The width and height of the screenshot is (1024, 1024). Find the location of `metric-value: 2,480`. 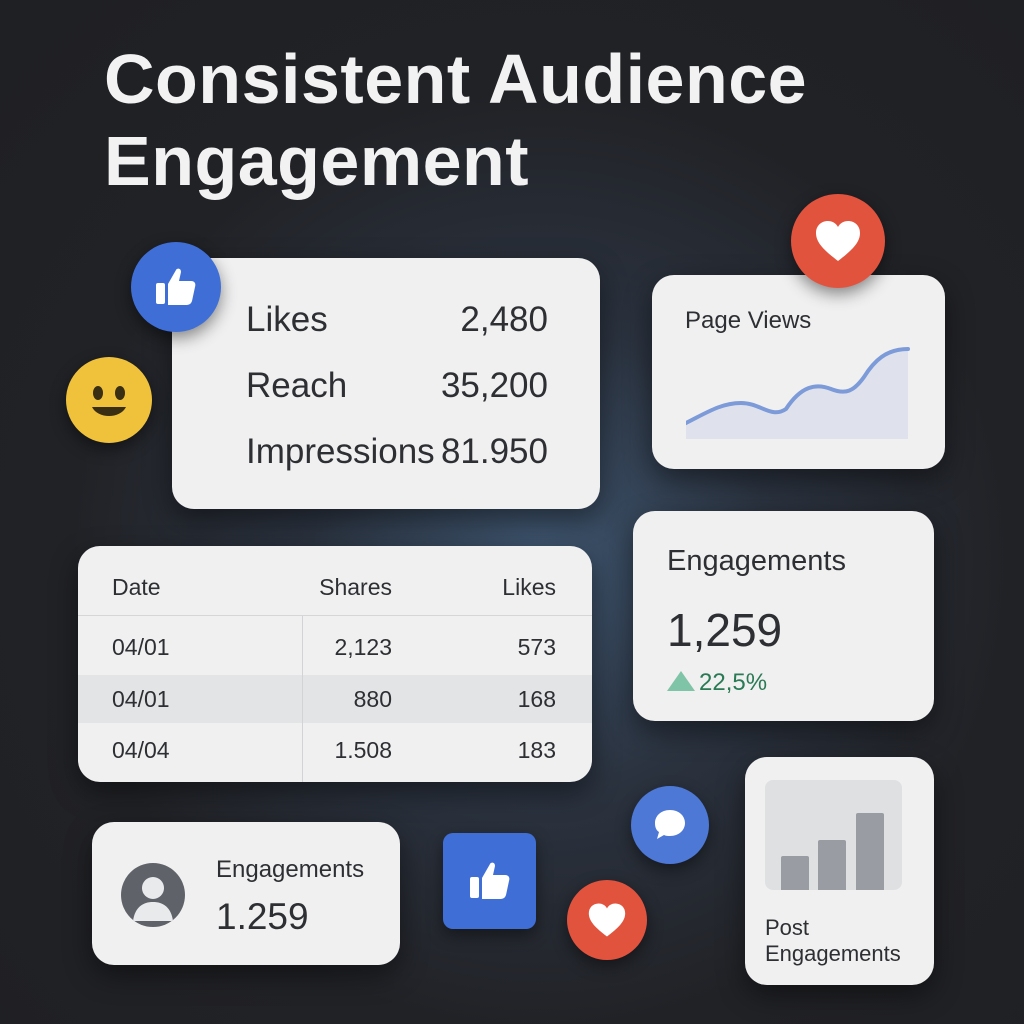

metric-value: 2,480 is located at coordinates (504, 319).